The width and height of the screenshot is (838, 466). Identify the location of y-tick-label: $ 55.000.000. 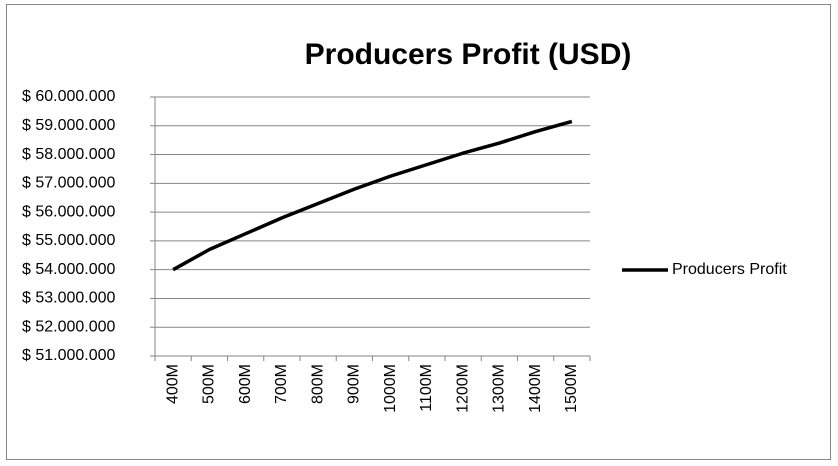
(69, 240).